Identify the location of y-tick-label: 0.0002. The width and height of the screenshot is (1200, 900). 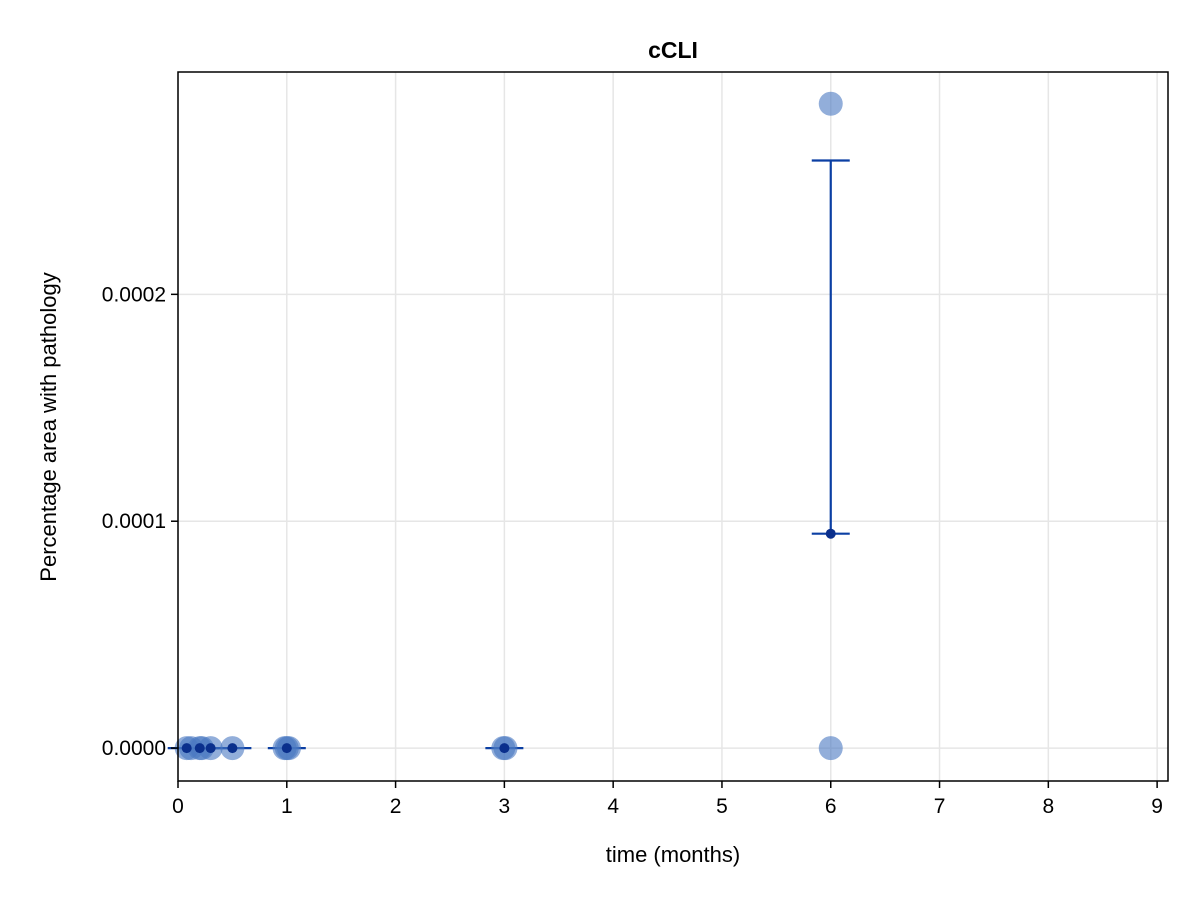
(134, 294).